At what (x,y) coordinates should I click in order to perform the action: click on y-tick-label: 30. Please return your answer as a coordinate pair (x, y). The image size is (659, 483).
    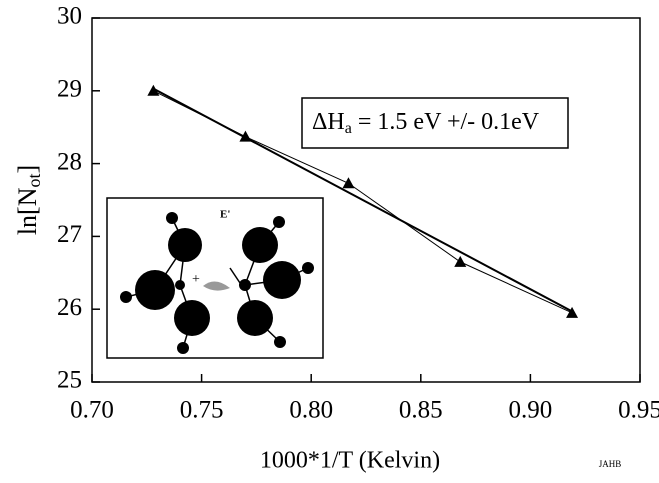
    Looking at the image, I should click on (69, 16).